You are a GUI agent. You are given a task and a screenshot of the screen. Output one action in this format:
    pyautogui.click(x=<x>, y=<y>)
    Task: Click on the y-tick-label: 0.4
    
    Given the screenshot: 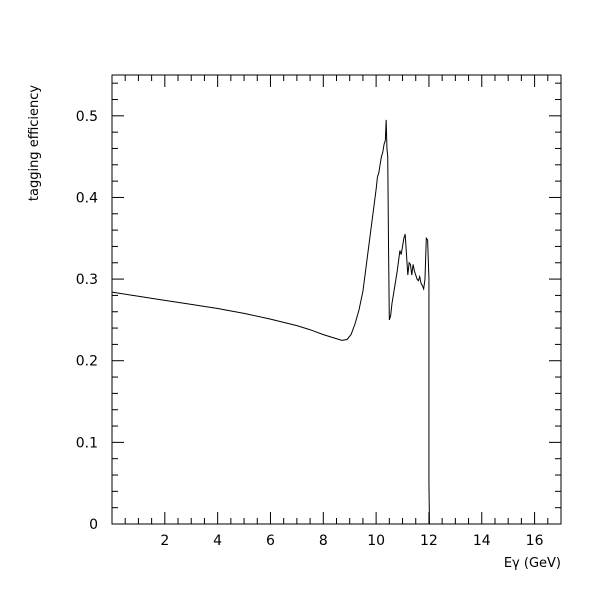 What is the action you would take?
    pyautogui.click(x=87, y=198)
    